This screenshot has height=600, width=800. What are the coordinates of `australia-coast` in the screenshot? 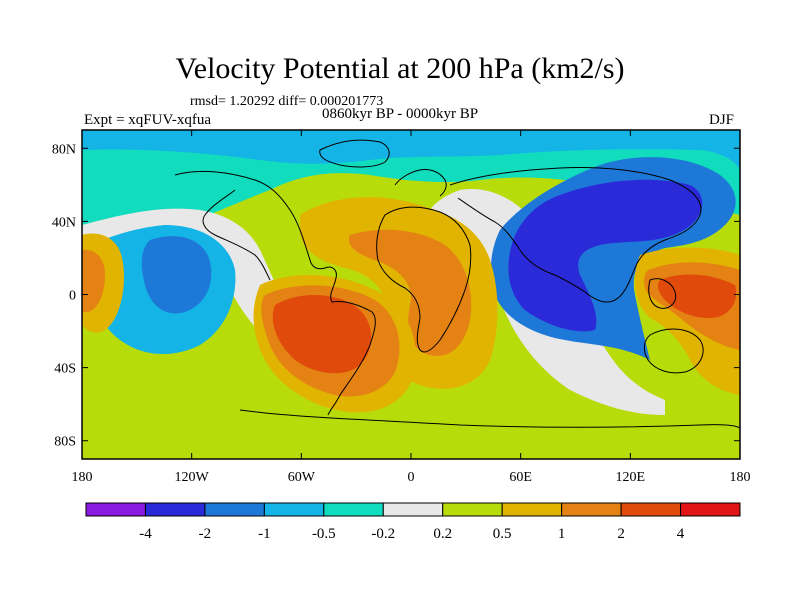 It's located at (673, 351).